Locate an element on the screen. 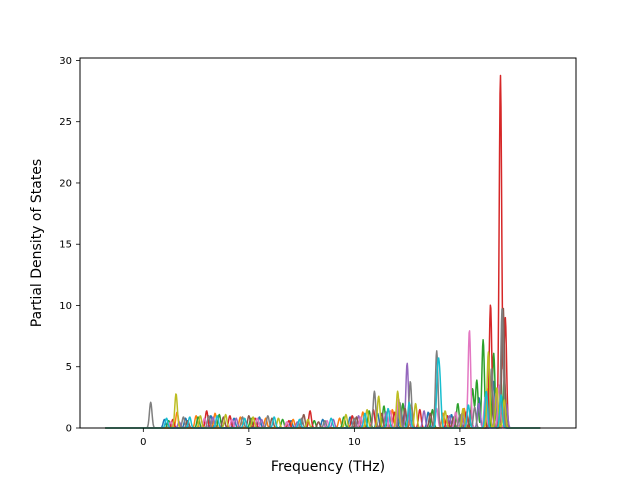 The width and height of the screenshot is (640, 480). y-tick-label: 0 is located at coordinates (69, 429).